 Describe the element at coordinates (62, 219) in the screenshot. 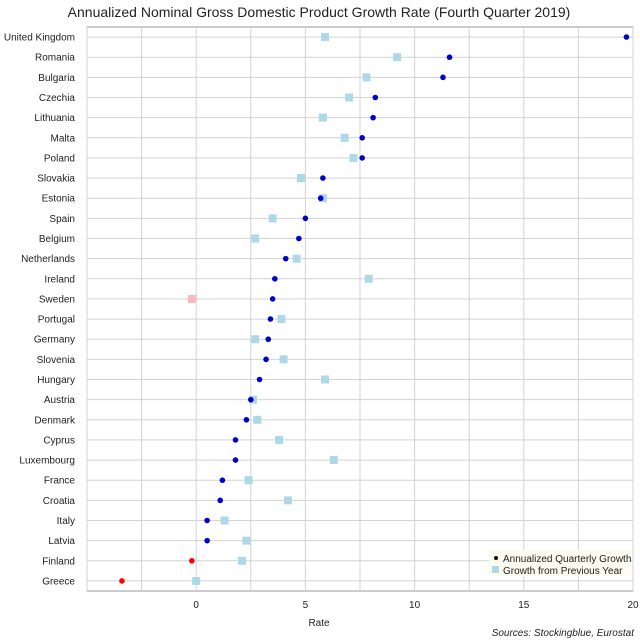

I see `y-tick-label: Spain` at that location.